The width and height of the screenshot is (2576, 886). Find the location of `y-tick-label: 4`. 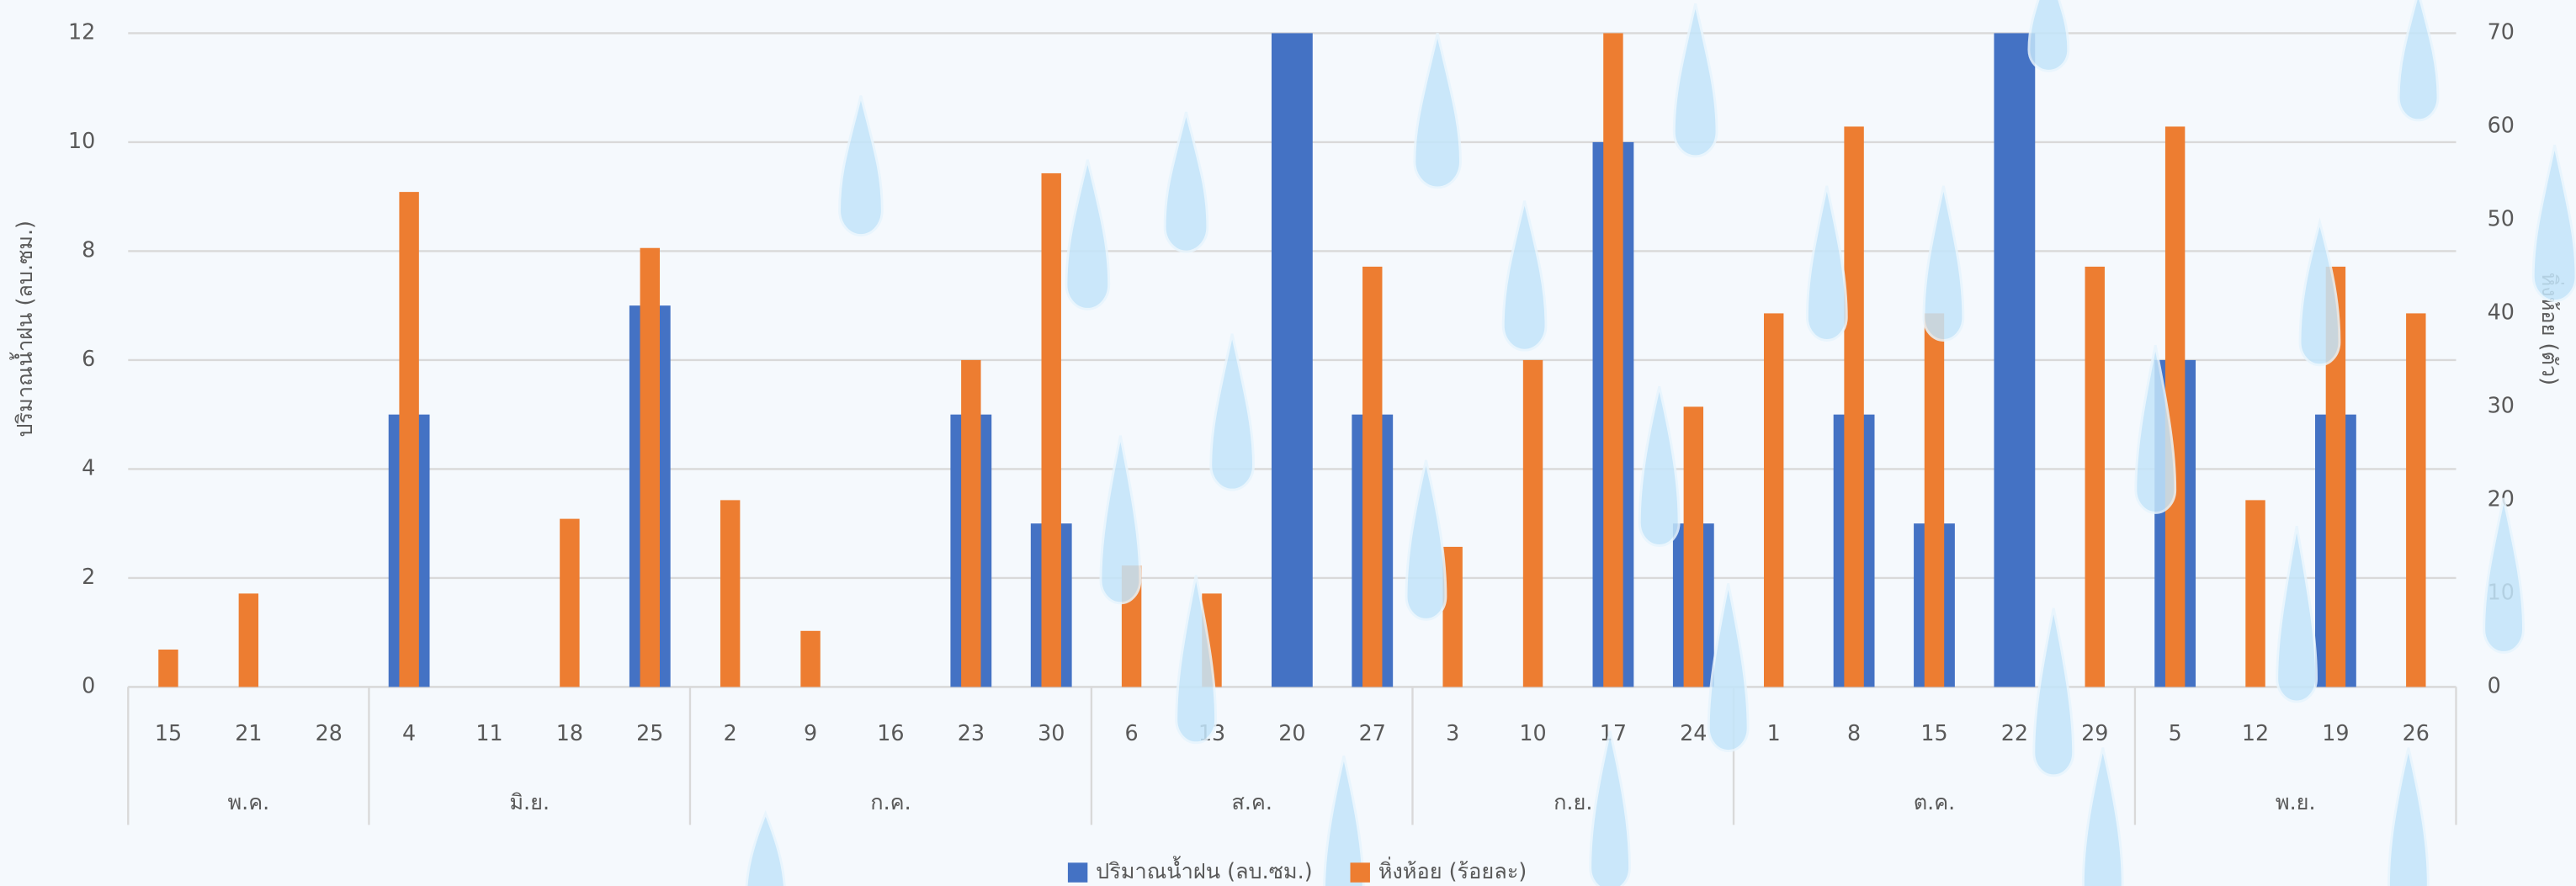

y-tick-label: 4 is located at coordinates (88, 467).